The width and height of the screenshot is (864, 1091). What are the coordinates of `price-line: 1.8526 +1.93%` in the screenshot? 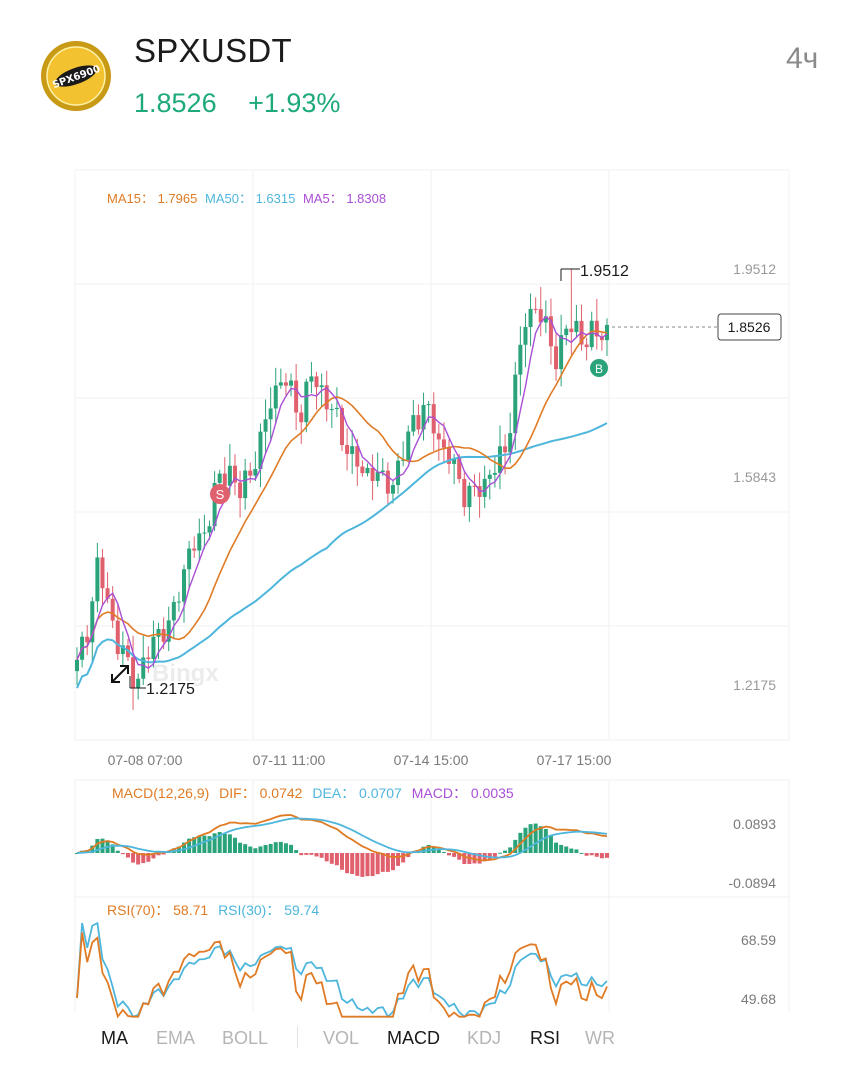 It's located at (249, 103).